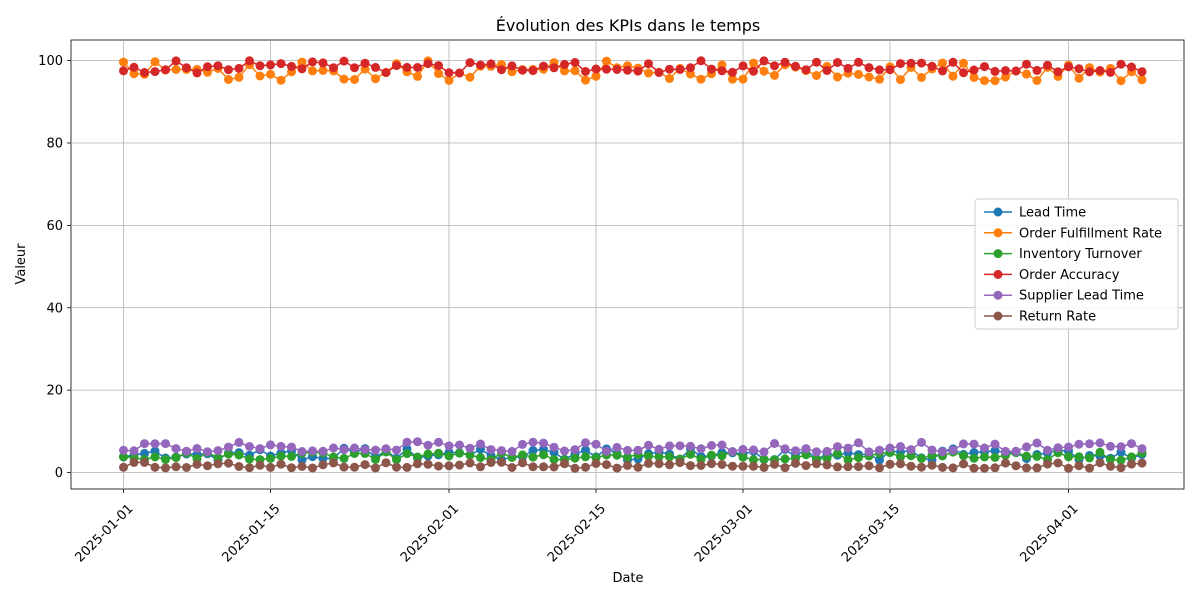 The width and height of the screenshot is (1200, 600). Describe the element at coordinates (59, 473) in the screenshot. I see `y-tick-label: 0` at that location.